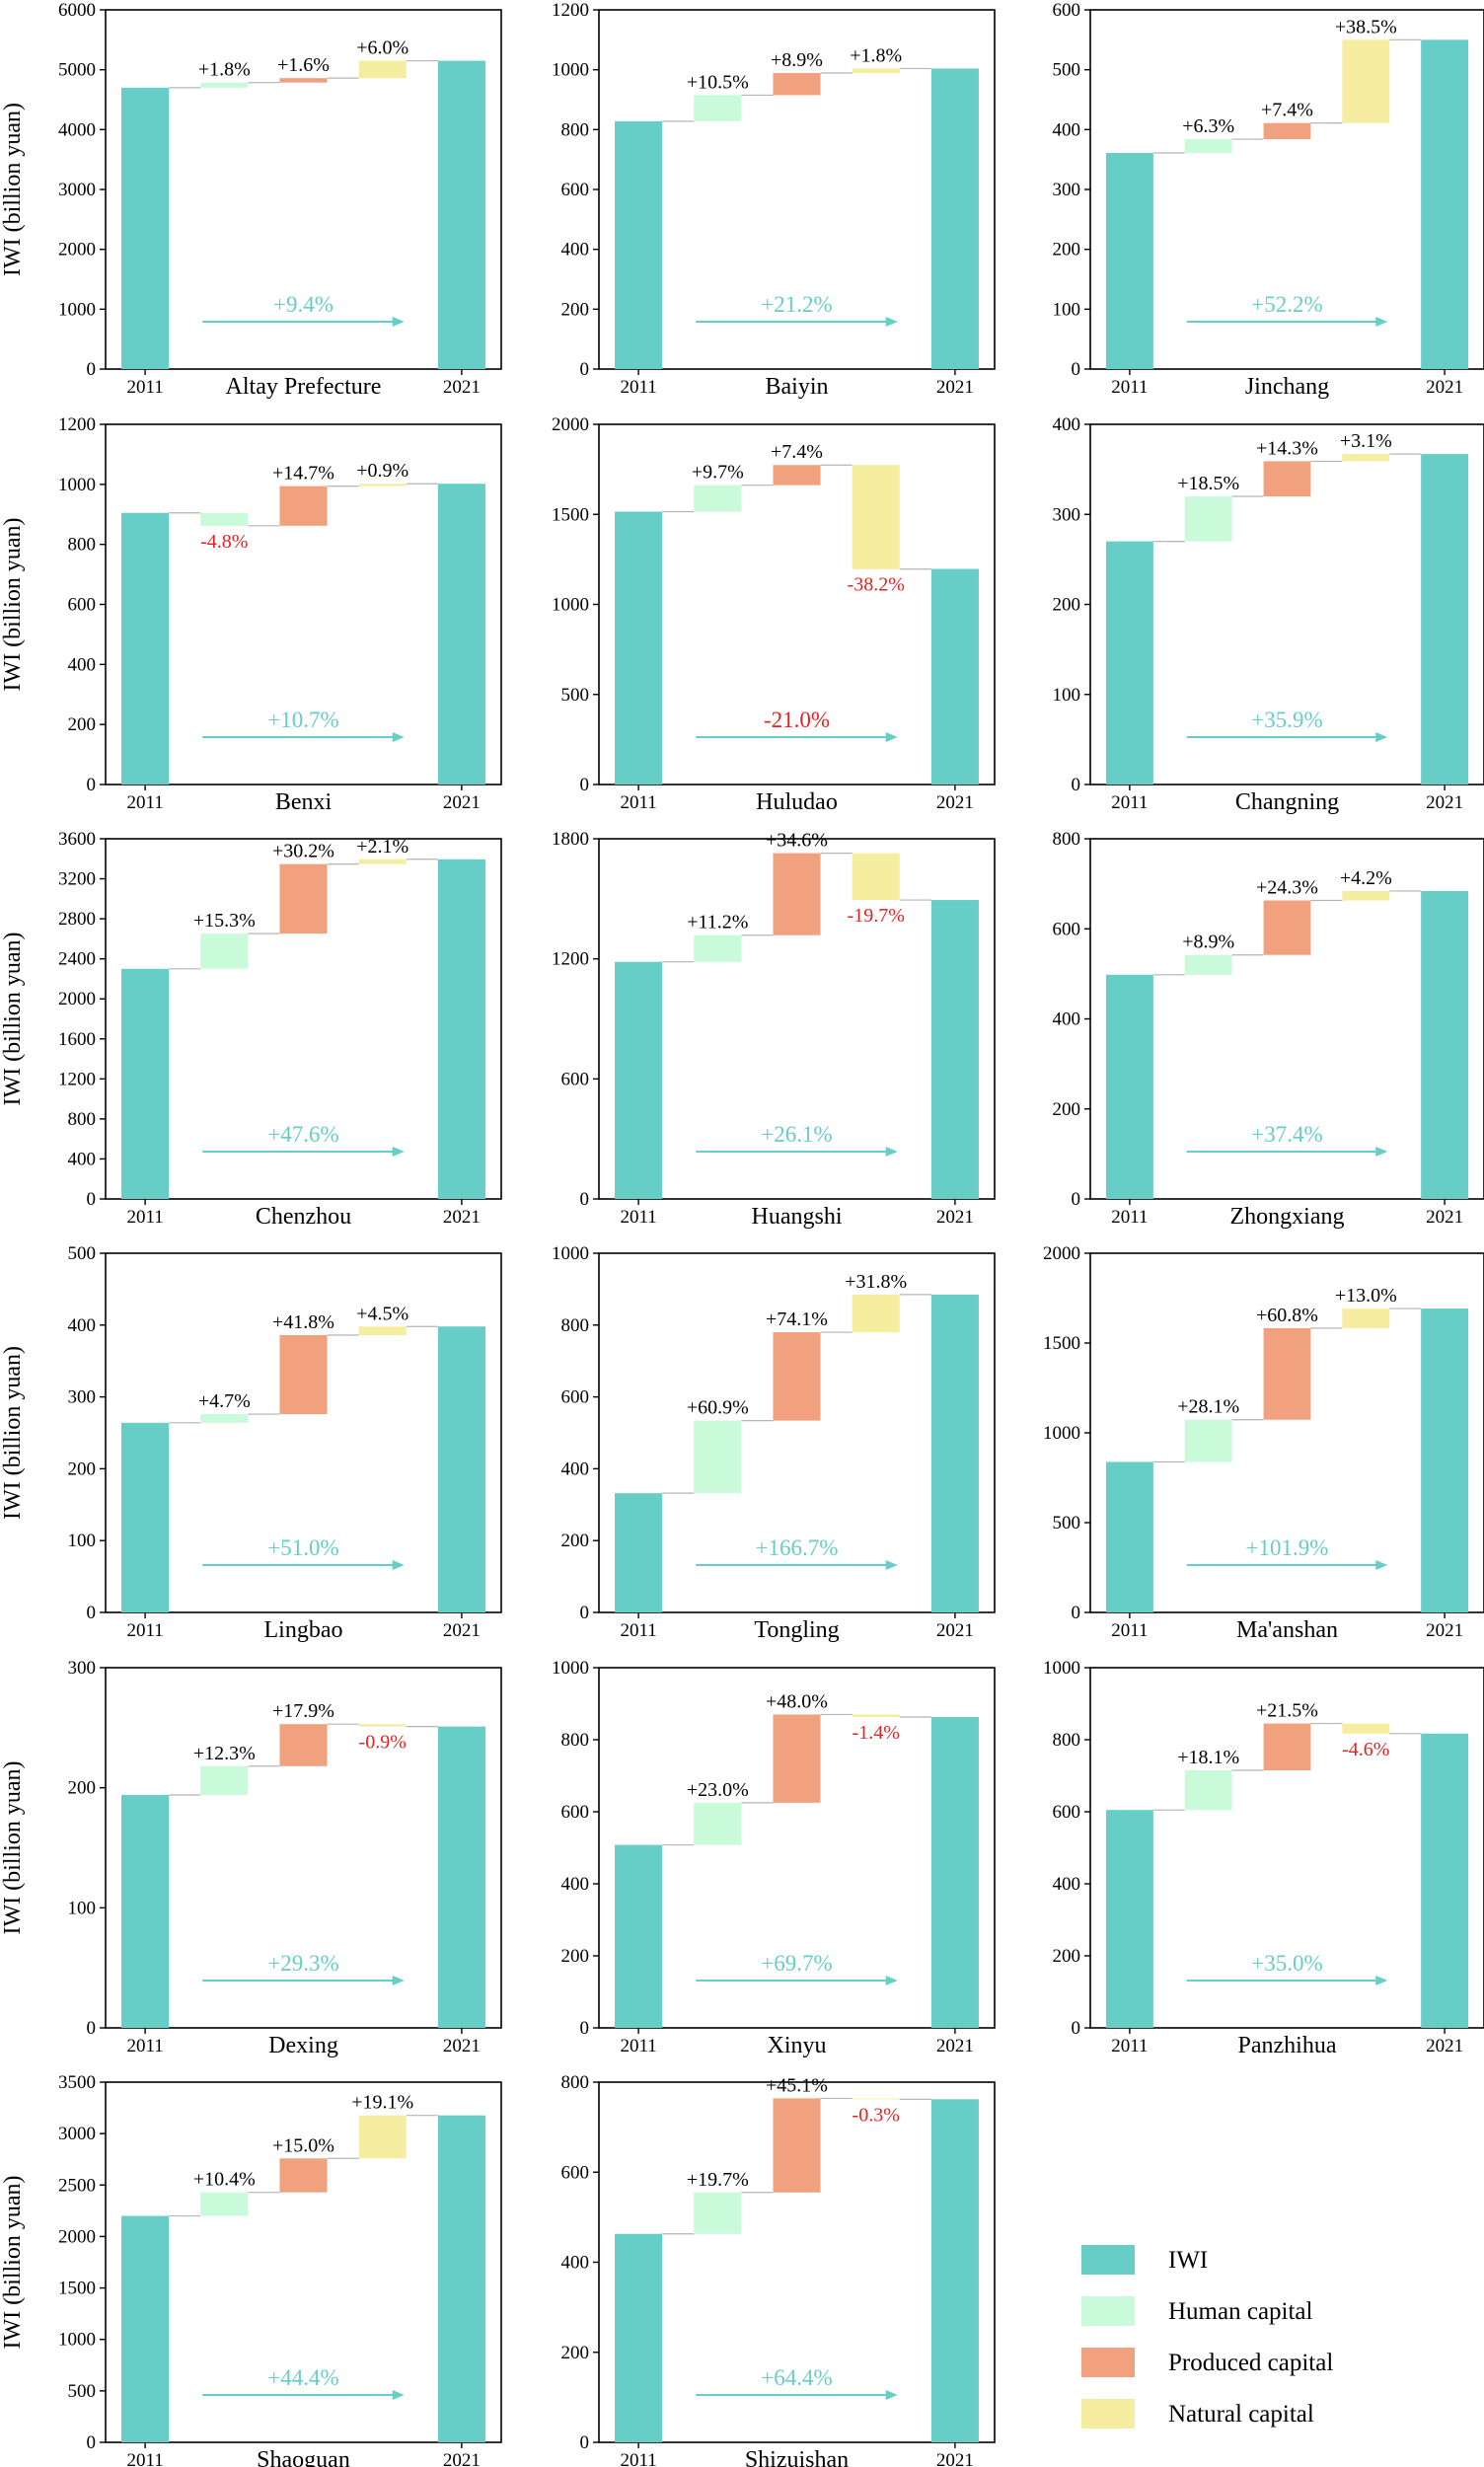 Image resolution: width=1484 pixels, height=2467 pixels. I want to click on y-tick-label: 1600, so click(77, 1039).